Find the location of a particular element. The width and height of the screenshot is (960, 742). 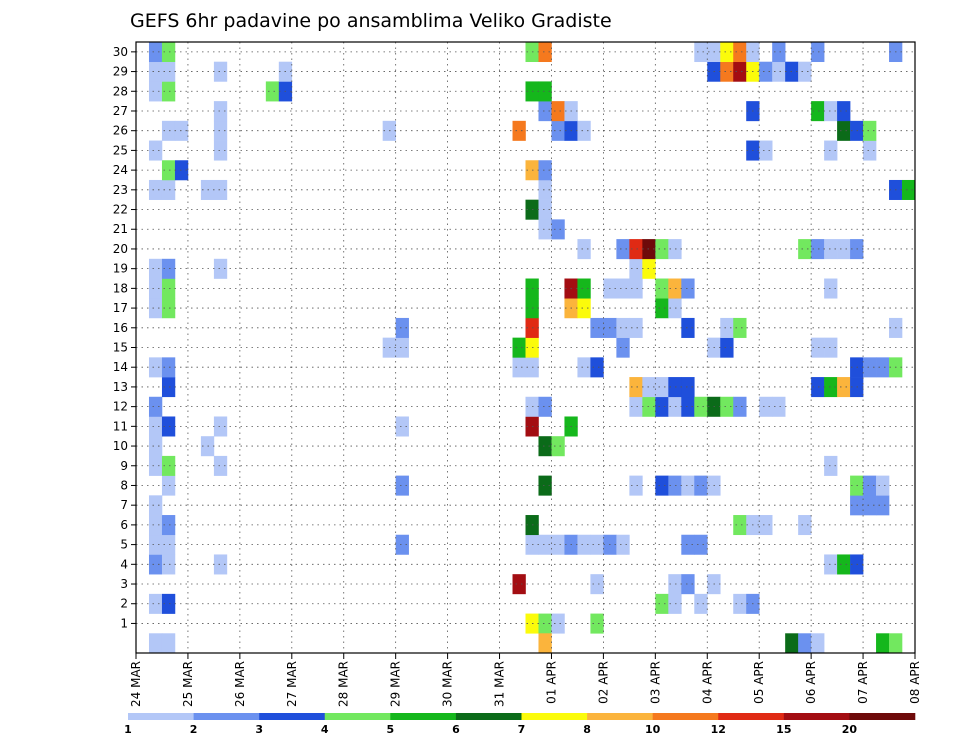

colorbar-label: 20 is located at coordinates (850, 729).